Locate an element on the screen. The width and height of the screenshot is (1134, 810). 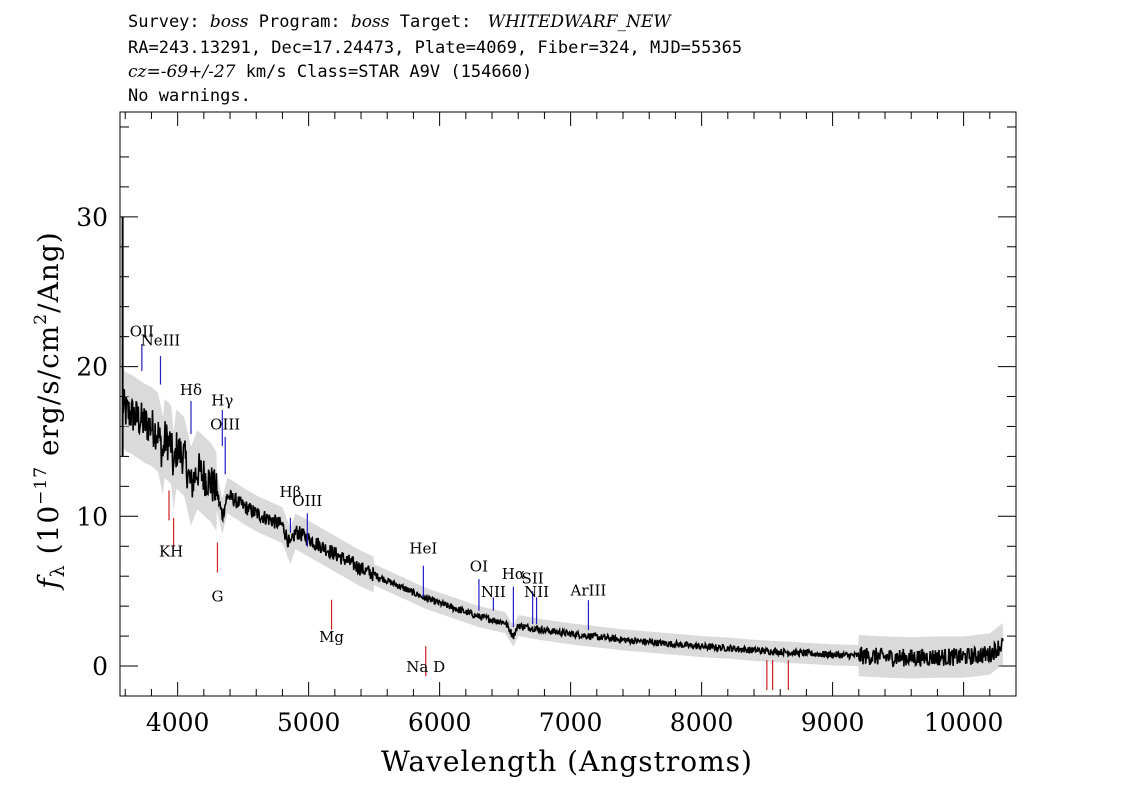
x-tick-label: 4000 is located at coordinates (178, 722).